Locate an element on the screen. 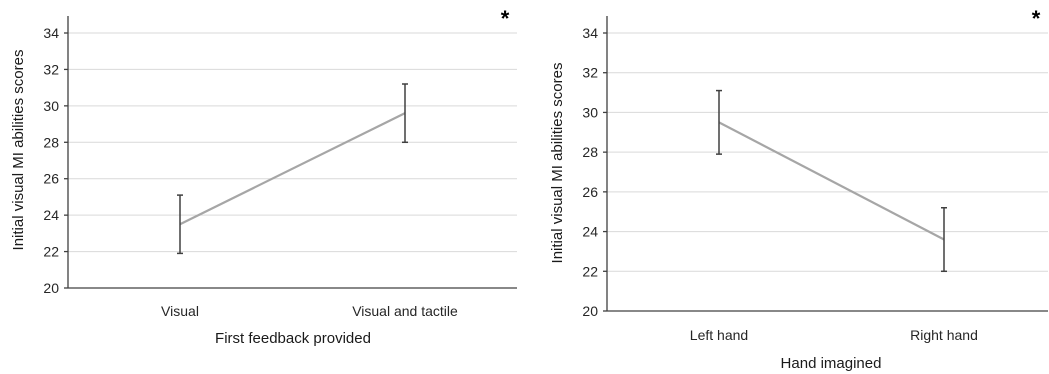 The width and height of the screenshot is (1049, 374). x-tick-label: Visual and tactile is located at coordinates (405, 311).